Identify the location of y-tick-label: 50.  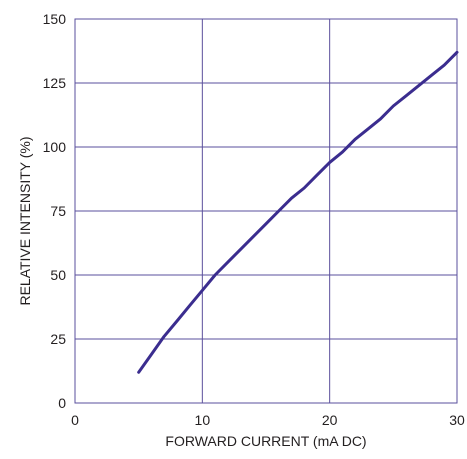
(58, 275).